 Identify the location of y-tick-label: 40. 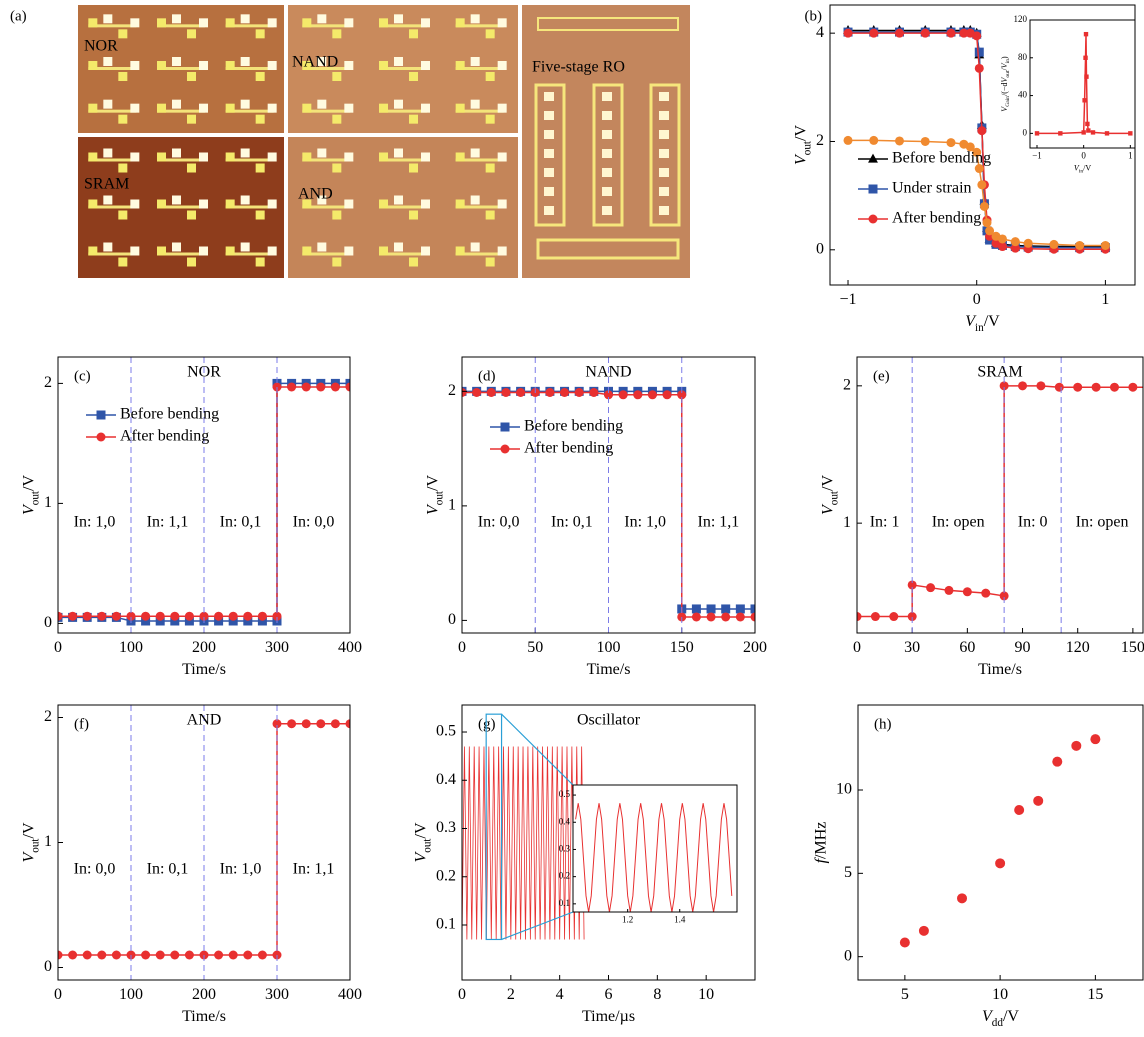
(1023, 95).